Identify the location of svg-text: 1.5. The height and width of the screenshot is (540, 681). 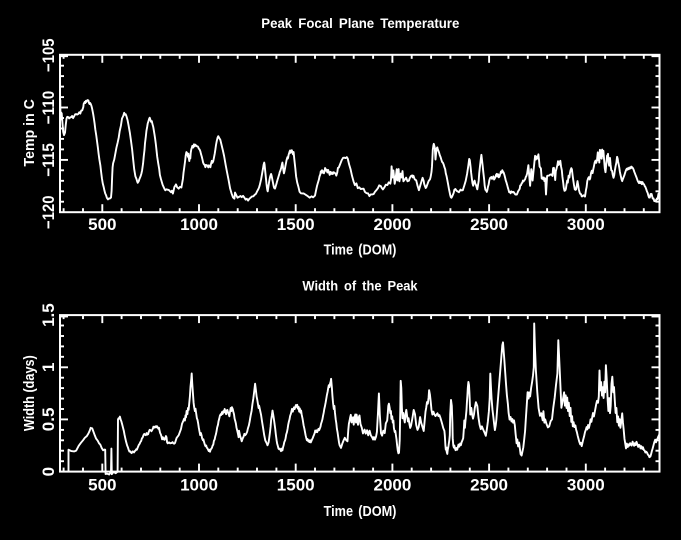
(48, 315).